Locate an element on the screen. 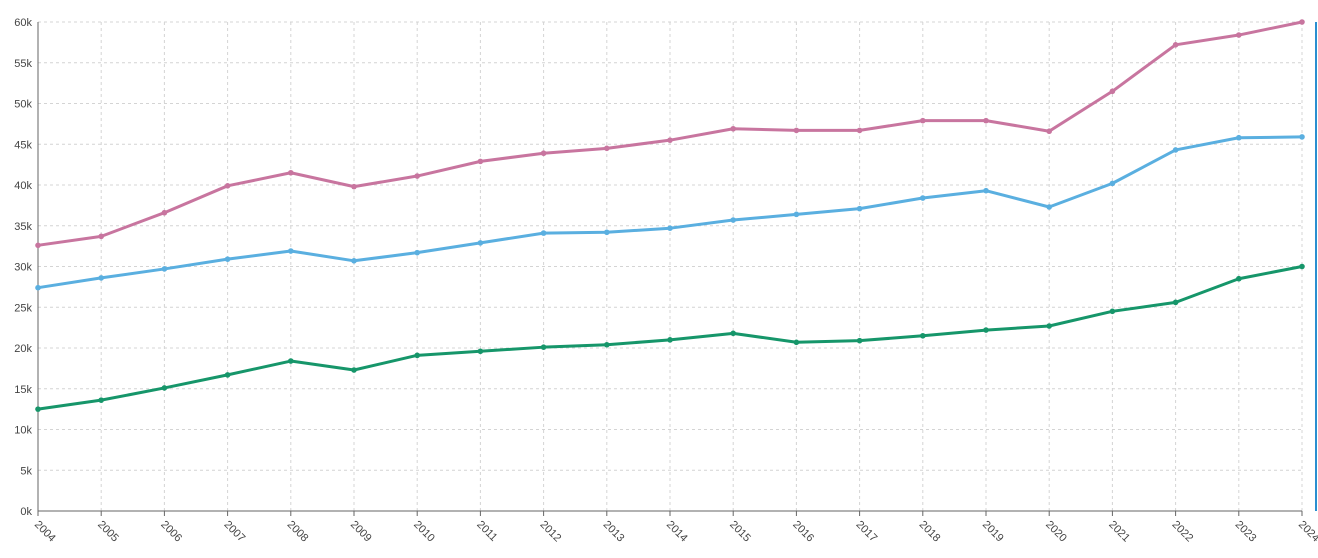 The width and height of the screenshot is (1318, 558). y-tick-label: 45k is located at coordinates (23, 145).